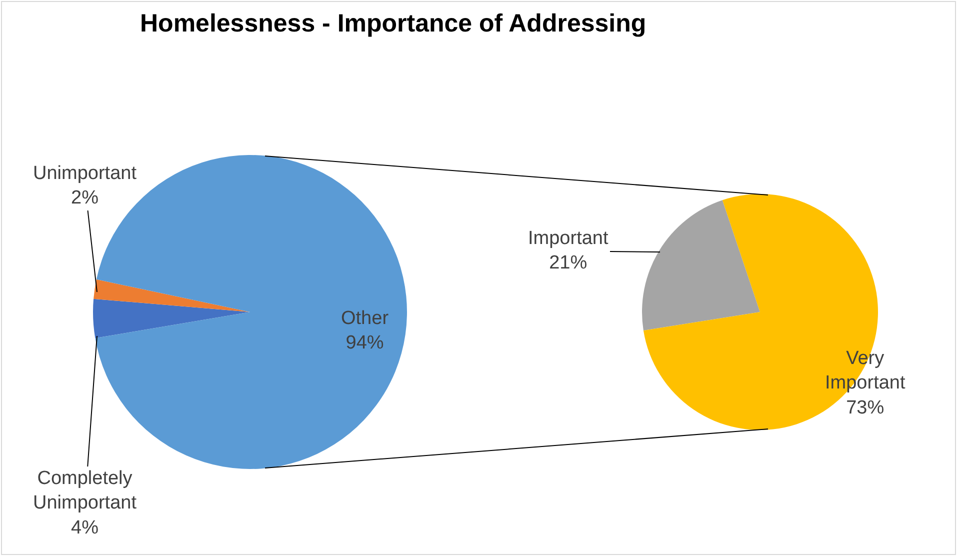 The height and width of the screenshot is (556, 957). What do you see at coordinates (568, 263) in the screenshot?
I see `data-label: 21%` at bounding box center [568, 263].